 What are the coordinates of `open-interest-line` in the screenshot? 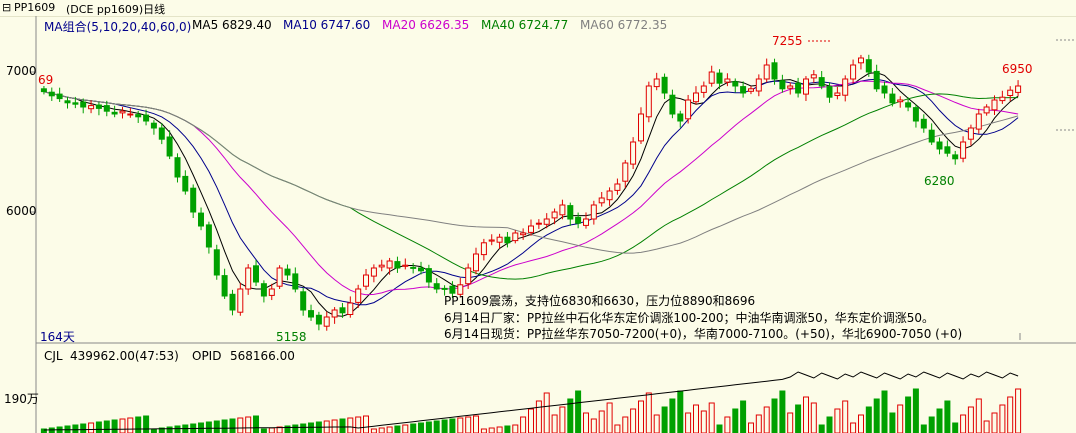 It's located at (531, 401).